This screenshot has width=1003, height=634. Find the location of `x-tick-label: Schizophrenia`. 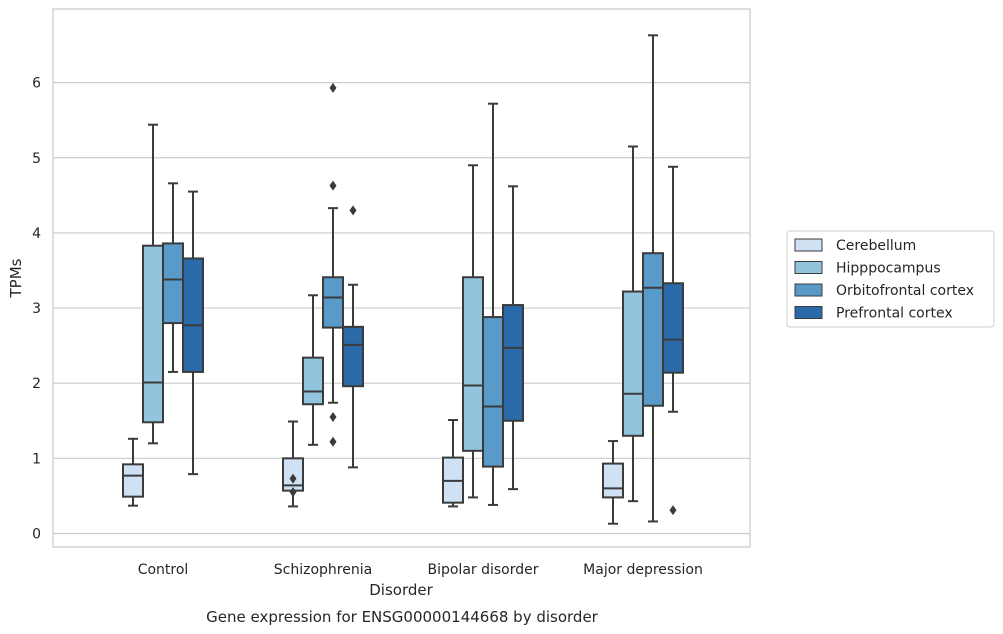

x-tick-label: Schizophrenia is located at coordinates (323, 570).